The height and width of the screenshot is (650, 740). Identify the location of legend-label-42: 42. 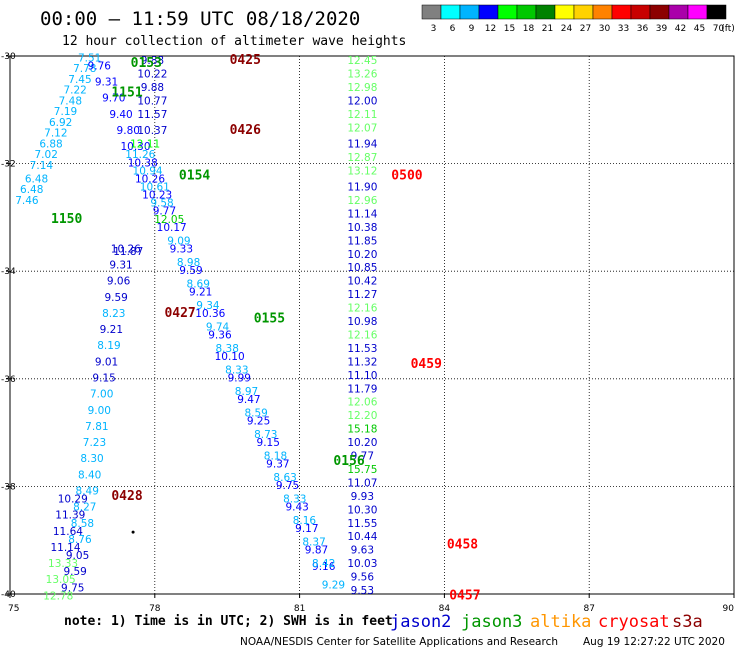
(680, 29).